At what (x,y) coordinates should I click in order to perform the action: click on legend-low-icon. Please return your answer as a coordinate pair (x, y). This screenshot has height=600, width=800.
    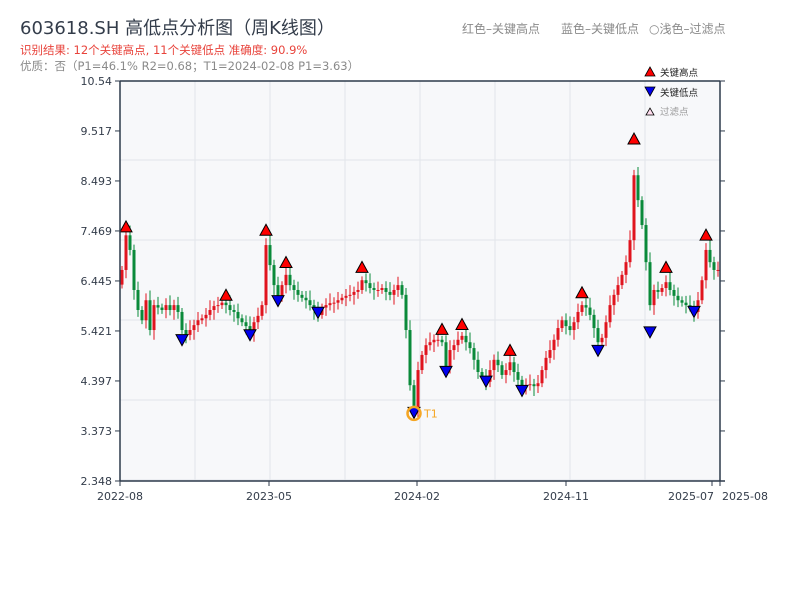
    Looking at the image, I should click on (650, 91).